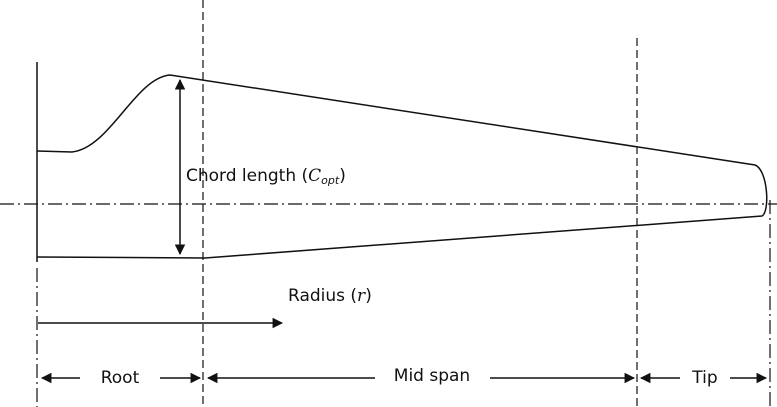 The height and width of the screenshot is (407, 777). I want to click on section-label: Mid span, so click(432, 376).